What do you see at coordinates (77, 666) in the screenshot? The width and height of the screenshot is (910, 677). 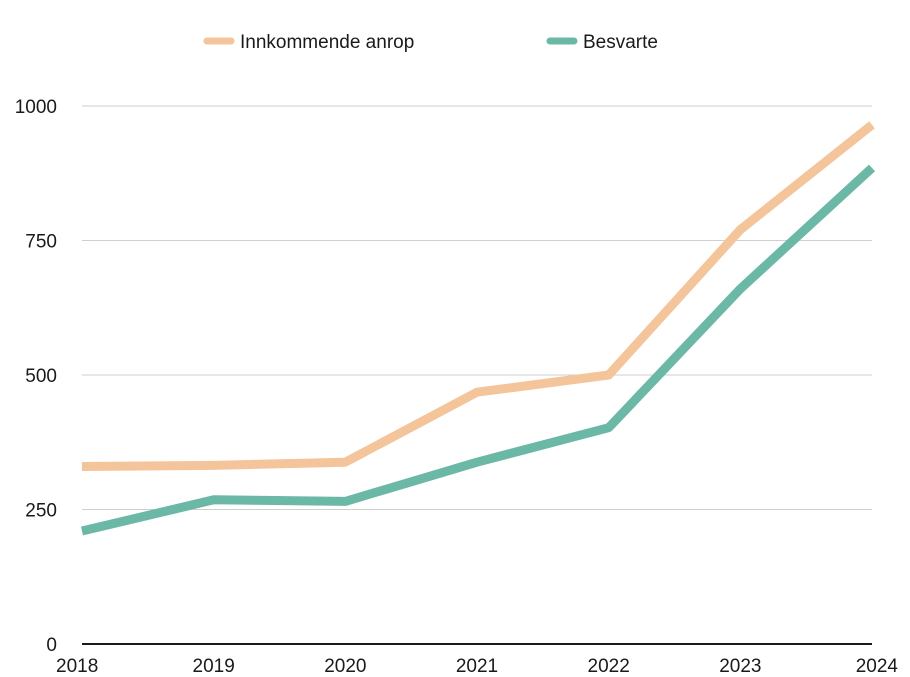 I see `x-tick-label: 2018` at bounding box center [77, 666].